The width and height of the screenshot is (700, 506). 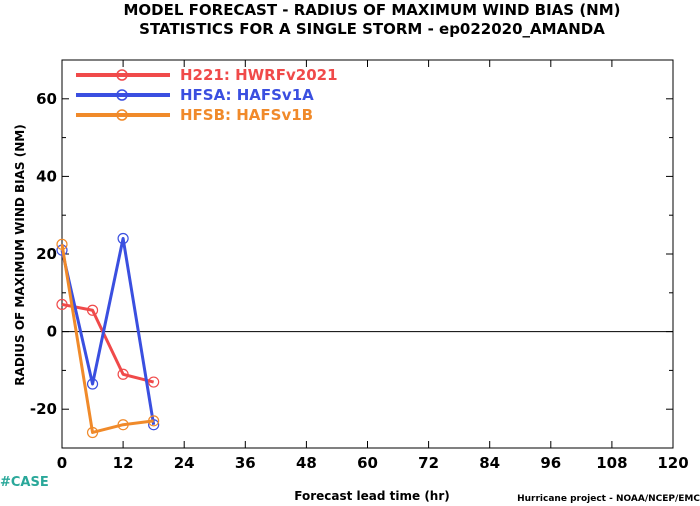 I want to click on y-tick-label: 40, so click(x=46, y=176).